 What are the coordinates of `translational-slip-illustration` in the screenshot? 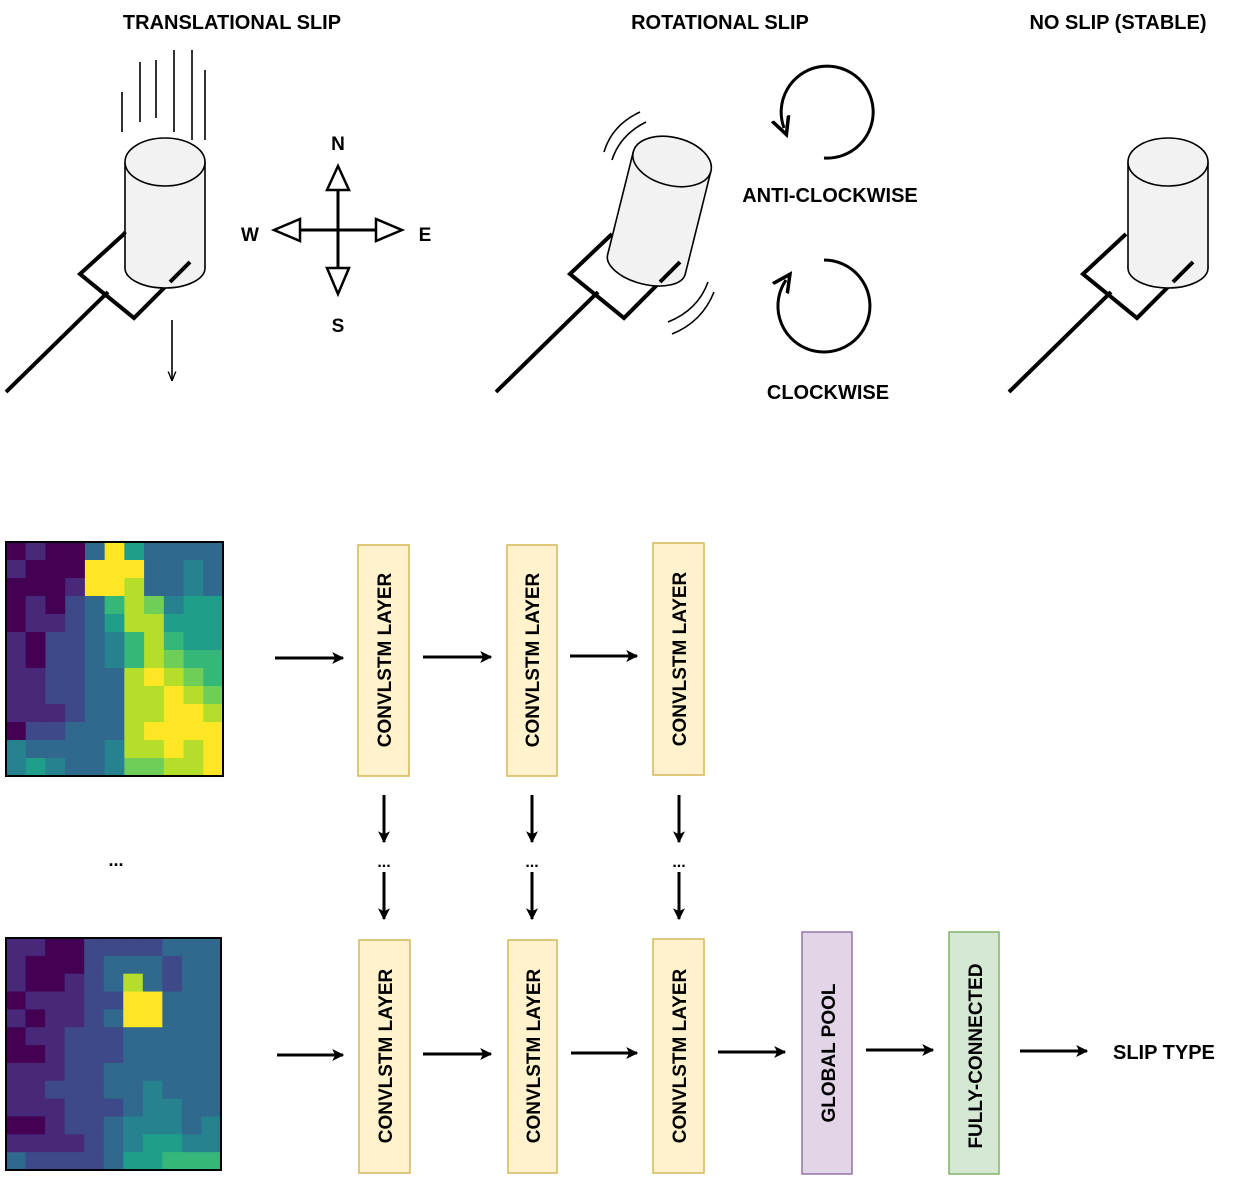 It's located at (105, 222).